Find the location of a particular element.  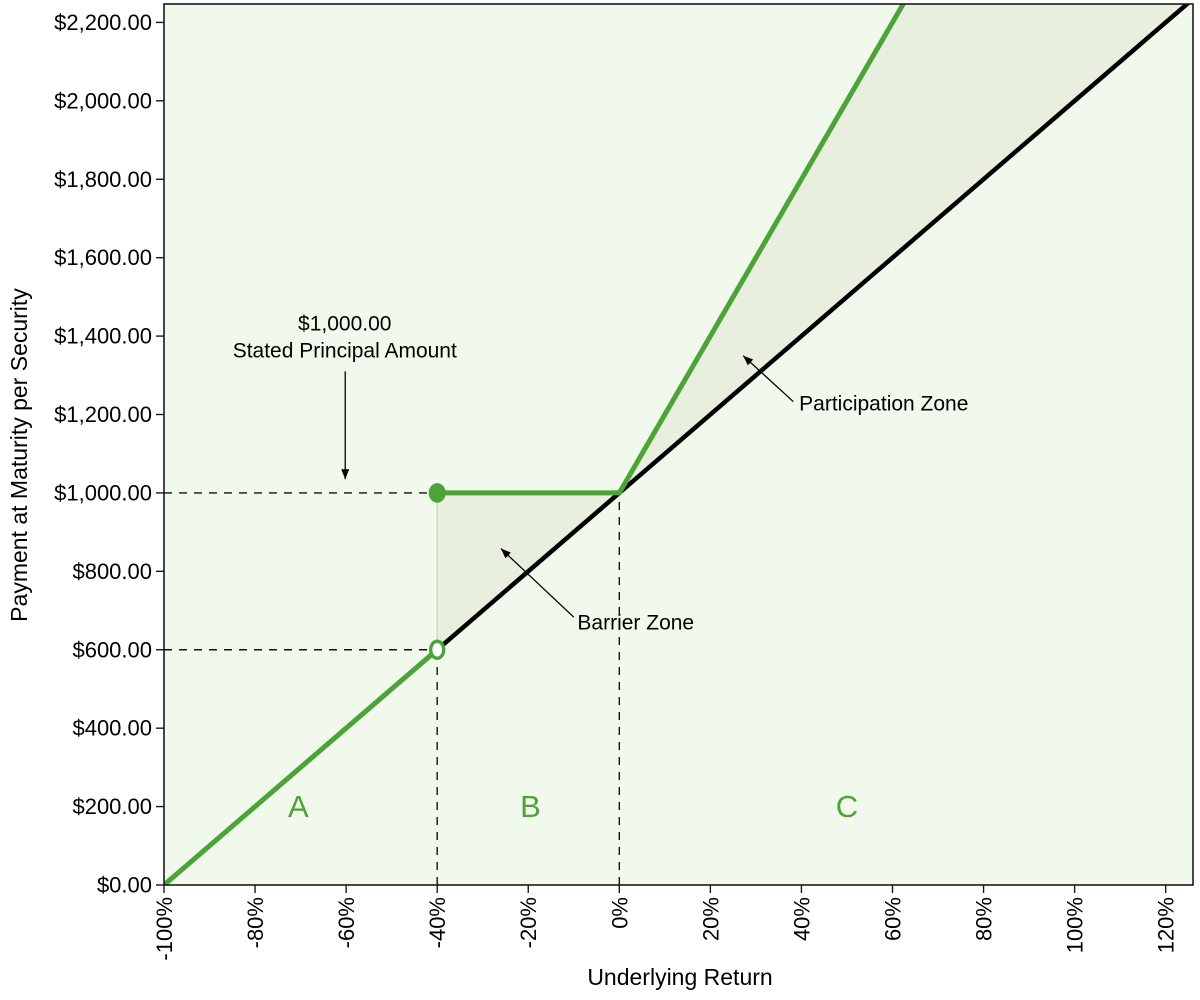

barrier-open-point is located at coordinates (437, 649).